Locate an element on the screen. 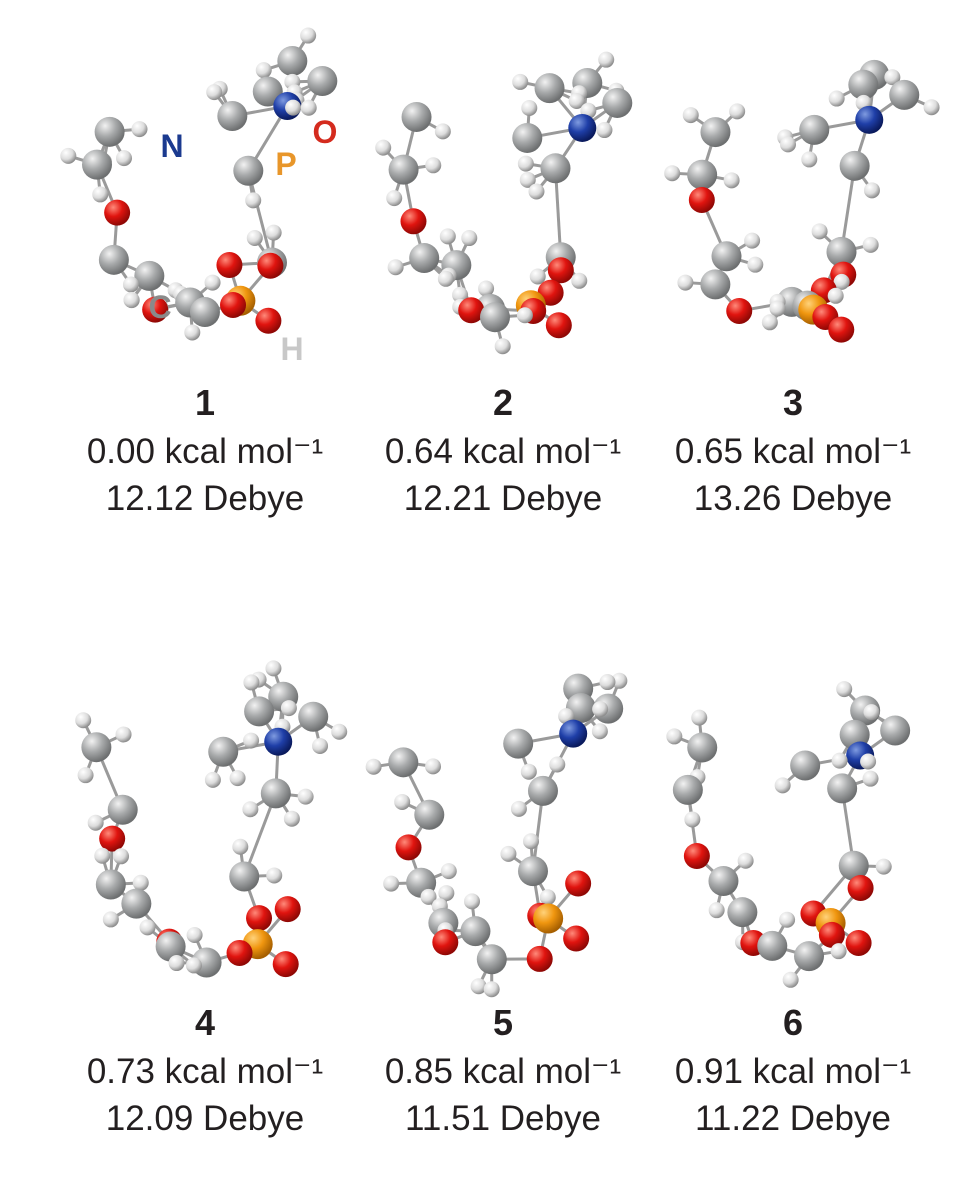 Image resolution: width=968 pixels, height=1180 pixels. dipole-moment: 13.26 Debye is located at coordinates (793, 498).